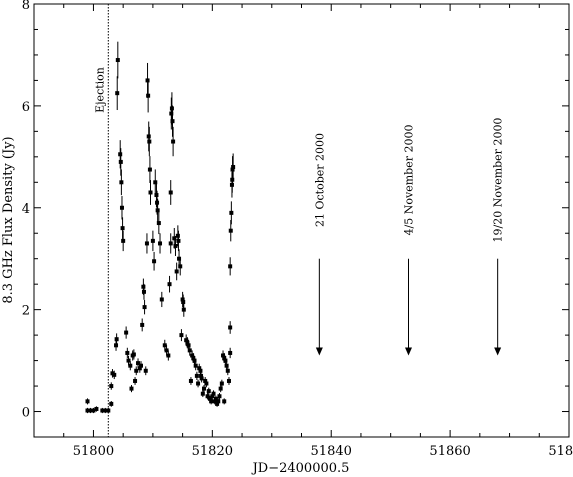 This screenshot has width=573, height=477. Describe the element at coordinates (449, 451) in the screenshot. I see `x-tick-label: 51860` at that location.